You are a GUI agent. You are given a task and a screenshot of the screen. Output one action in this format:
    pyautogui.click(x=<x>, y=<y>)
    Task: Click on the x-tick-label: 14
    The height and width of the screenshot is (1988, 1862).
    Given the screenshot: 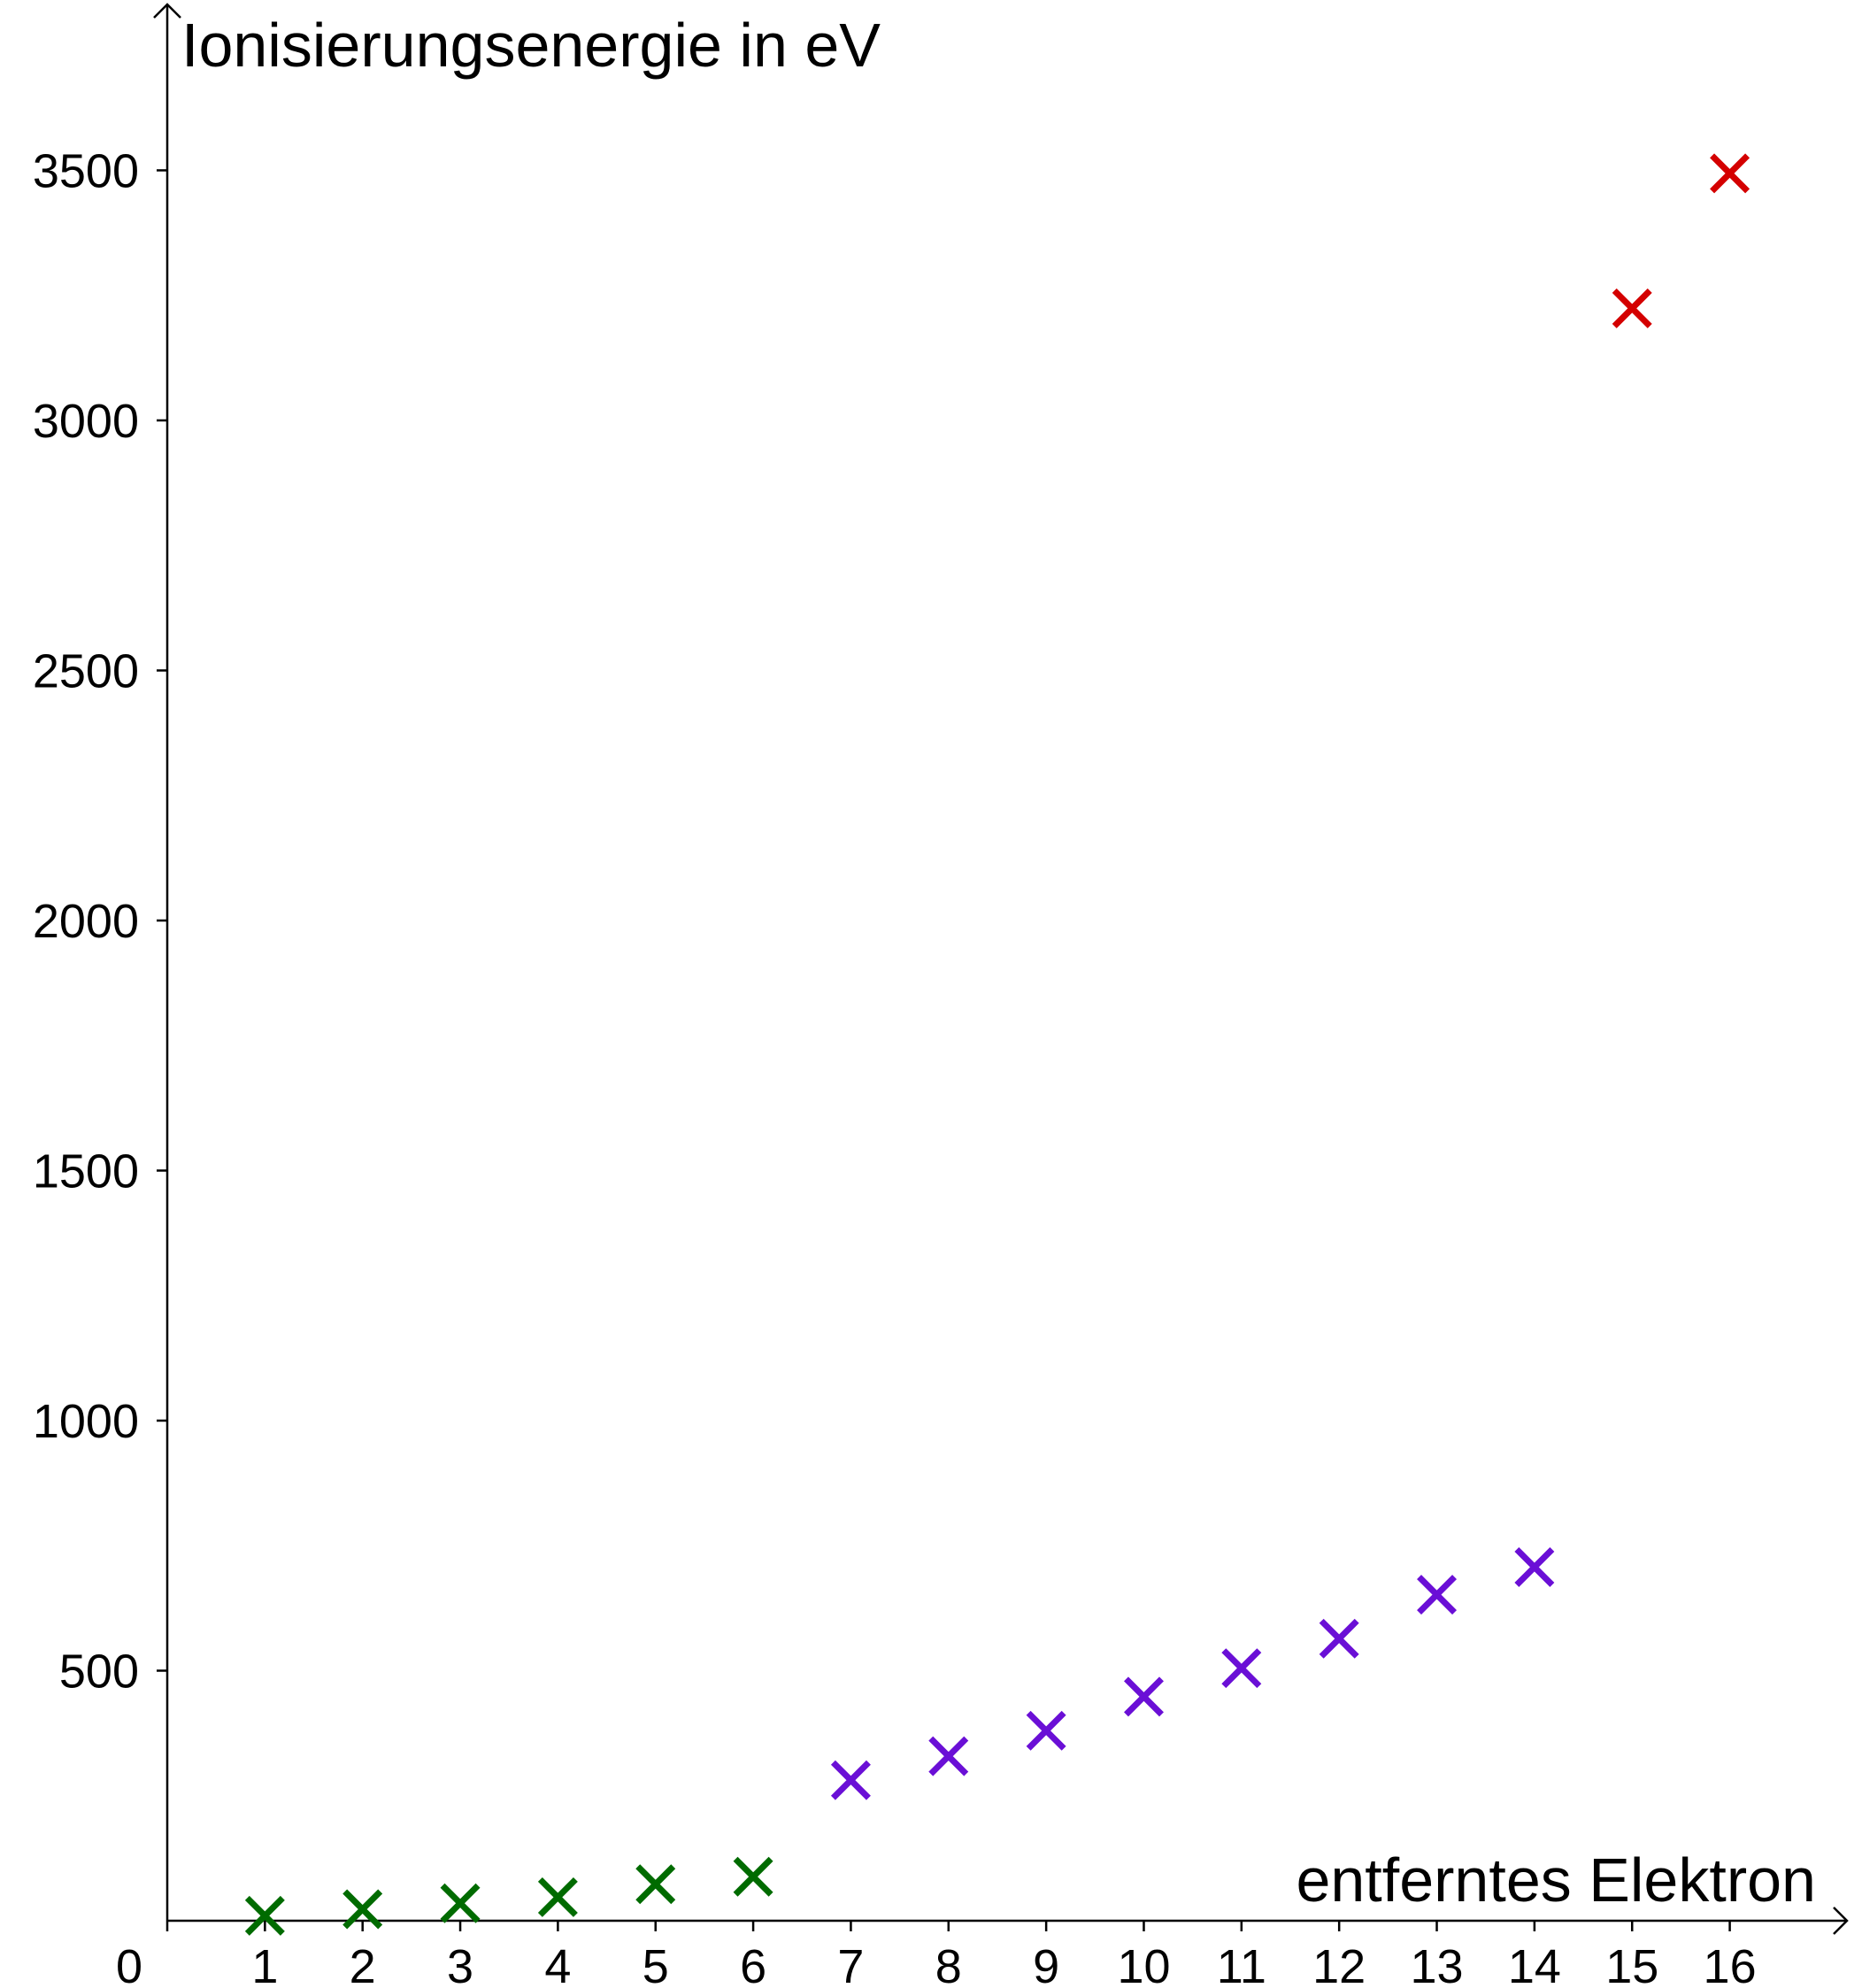 What is the action you would take?
    pyautogui.click(x=1534, y=1964)
    